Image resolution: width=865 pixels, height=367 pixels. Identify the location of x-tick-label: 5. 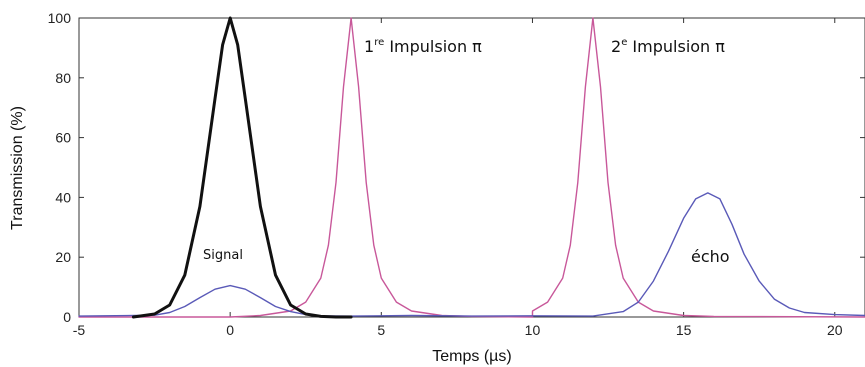
(381, 330).